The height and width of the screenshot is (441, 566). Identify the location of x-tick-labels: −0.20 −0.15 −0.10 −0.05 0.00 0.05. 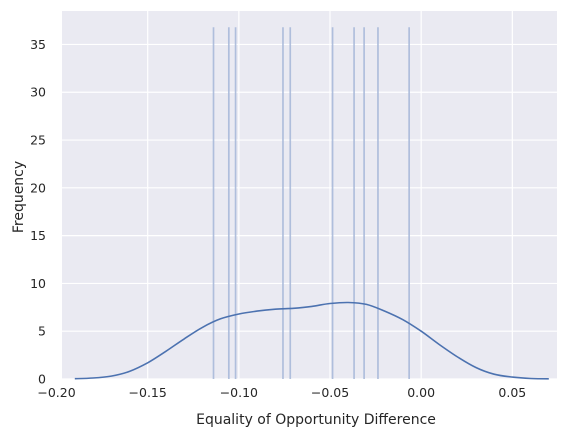
(281, 392).